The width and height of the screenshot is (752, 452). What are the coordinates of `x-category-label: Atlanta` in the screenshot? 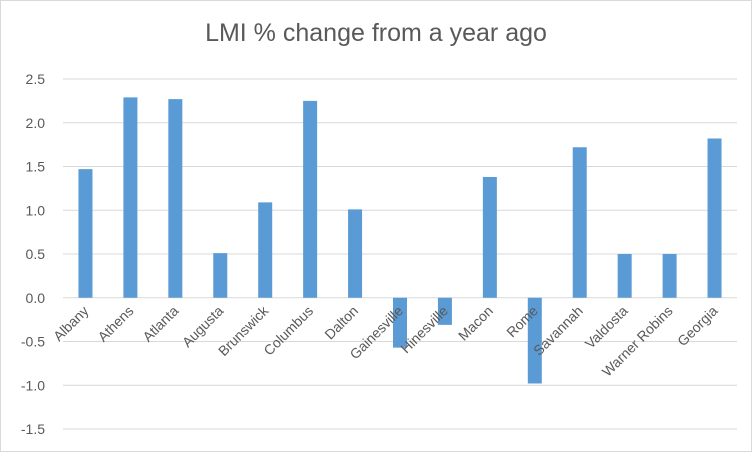 It's located at (160, 323).